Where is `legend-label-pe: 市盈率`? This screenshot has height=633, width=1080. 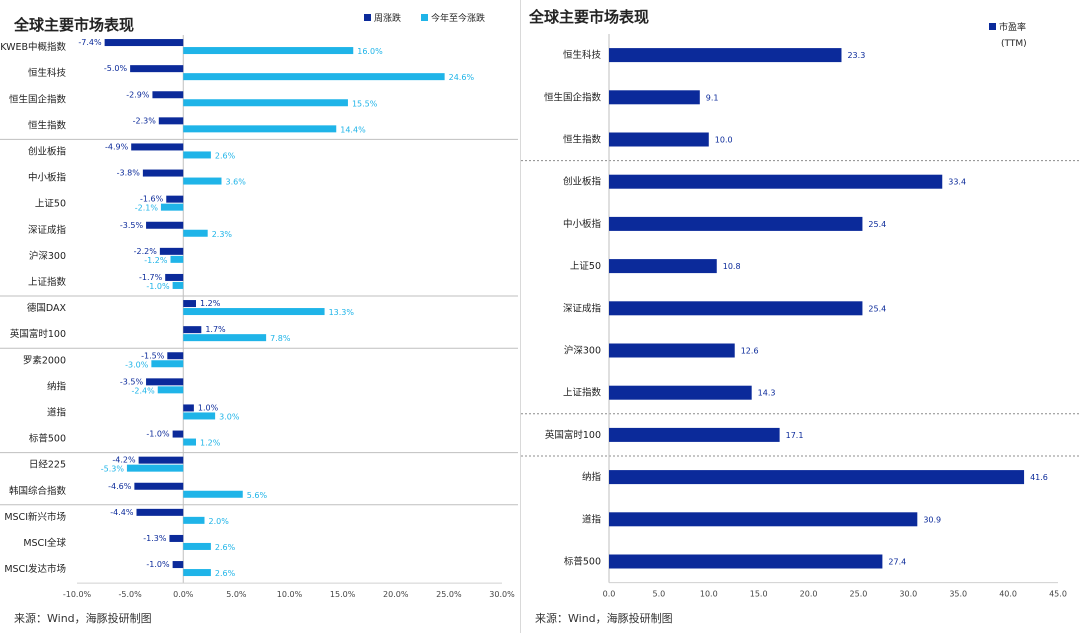
legend-label-pe: 市盈率 is located at coordinates (1012, 27).